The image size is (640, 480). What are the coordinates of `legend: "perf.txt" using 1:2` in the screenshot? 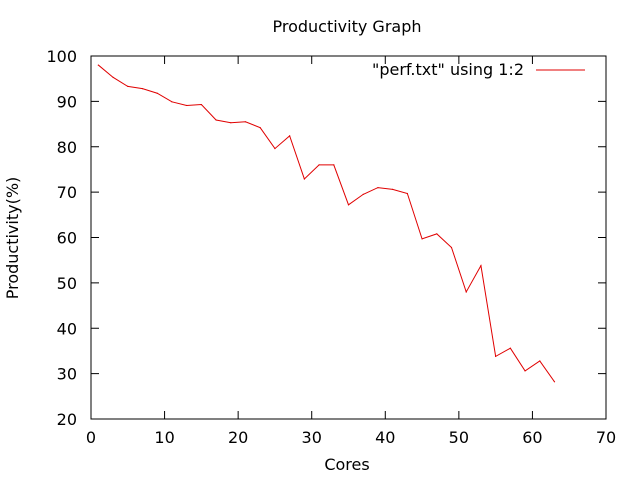 It's located at (478, 69).